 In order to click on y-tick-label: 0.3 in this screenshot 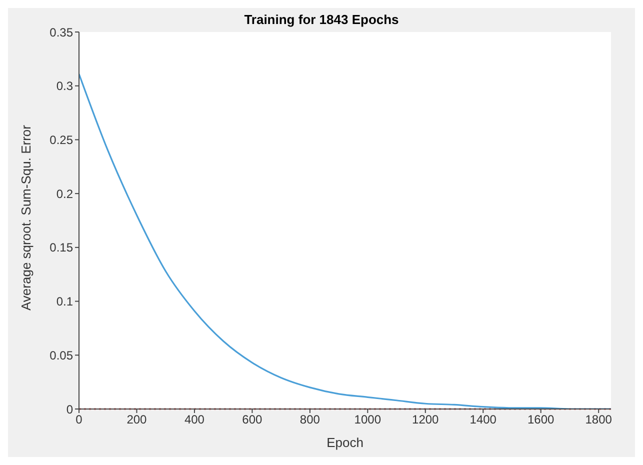, I will do `click(65, 86)`.